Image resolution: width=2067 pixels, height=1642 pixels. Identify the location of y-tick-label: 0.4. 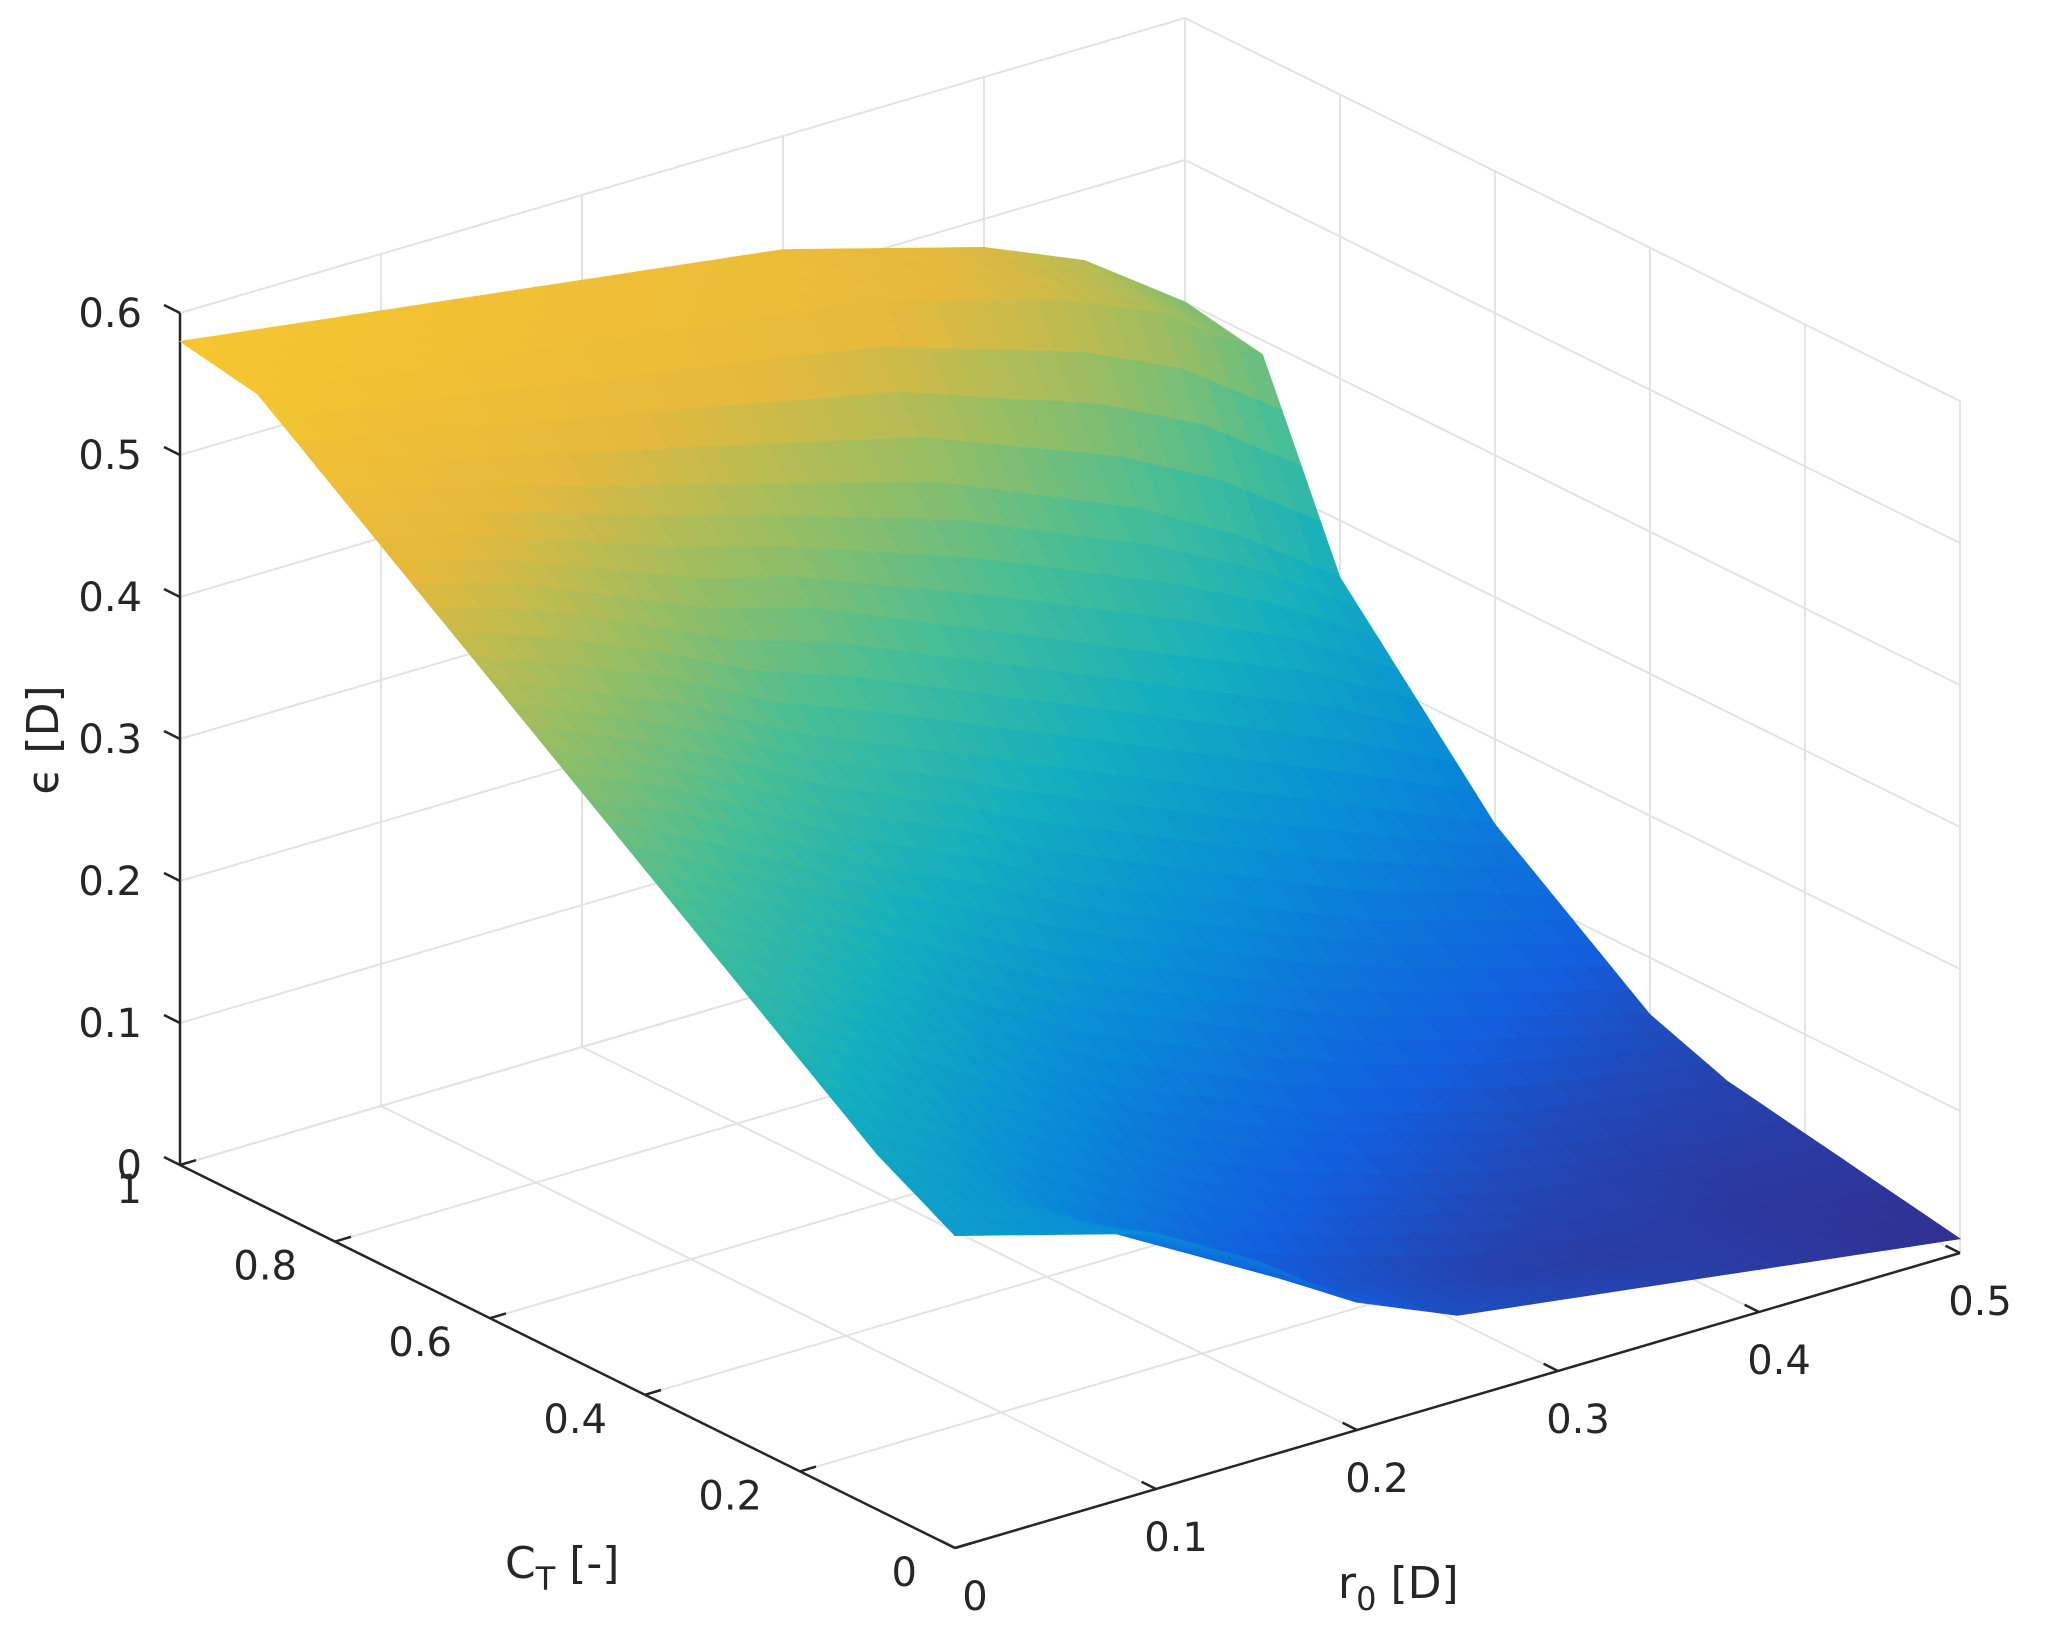
(575, 1420).